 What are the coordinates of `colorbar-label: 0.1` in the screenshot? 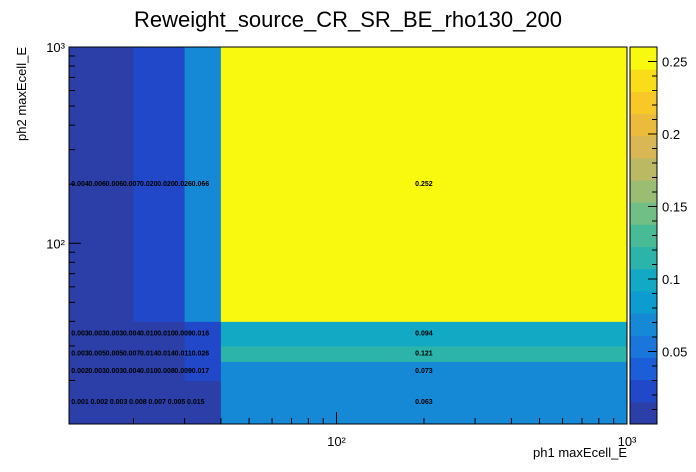 It's located at (671, 279).